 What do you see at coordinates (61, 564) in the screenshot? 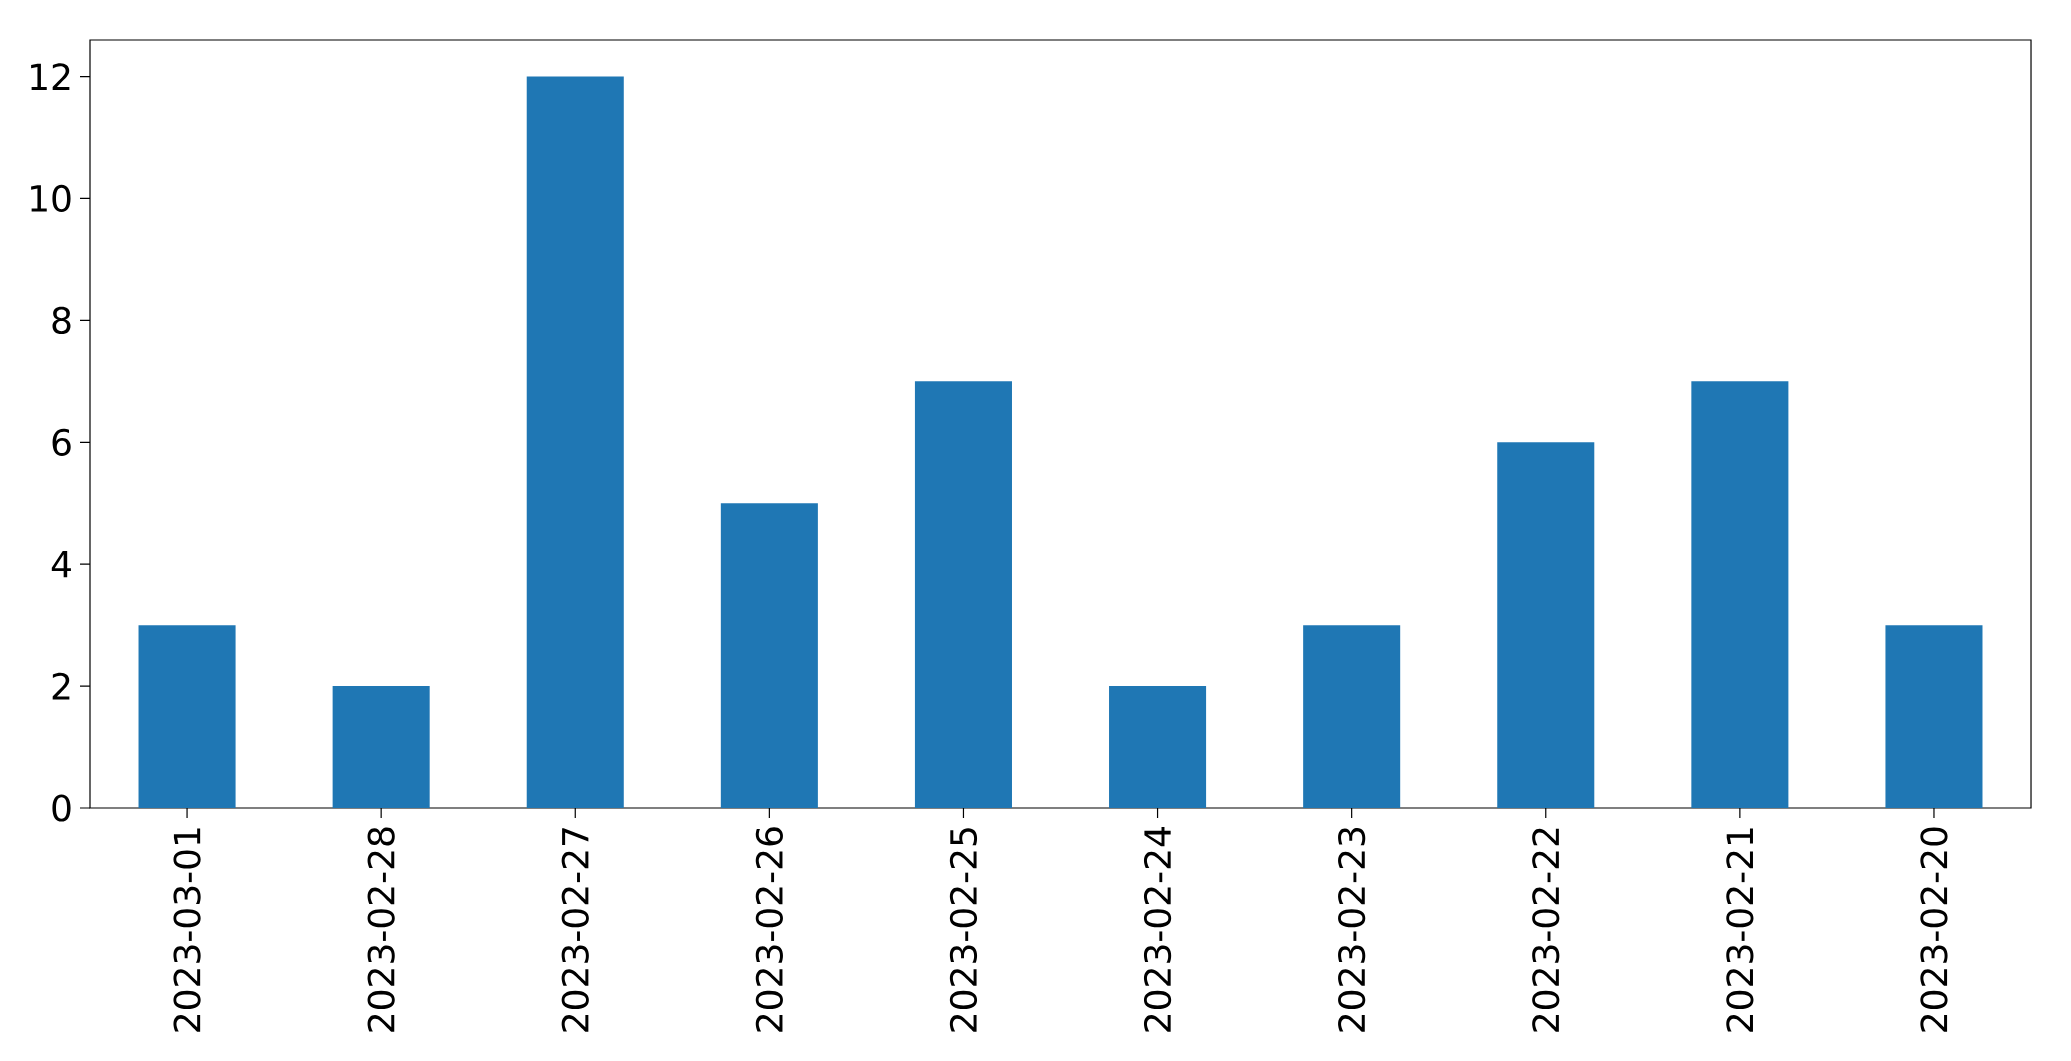
I see `y-tick-label: 4` at bounding box center [61, 564].